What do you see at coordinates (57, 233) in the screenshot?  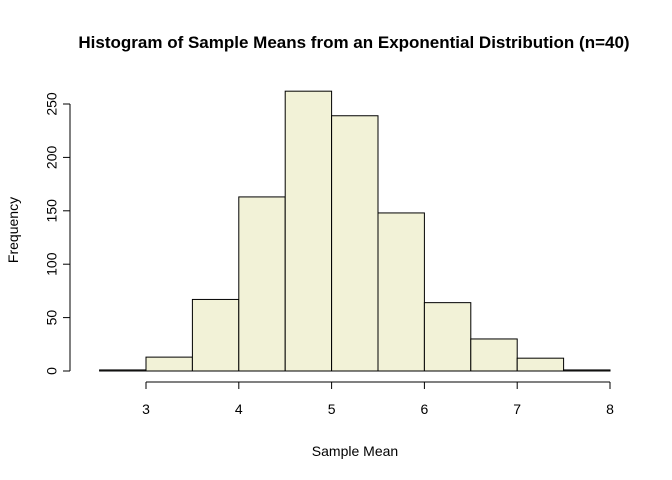 I see `y-axis: 0 50 100 150 200 250` at bounding box center [57, 233].